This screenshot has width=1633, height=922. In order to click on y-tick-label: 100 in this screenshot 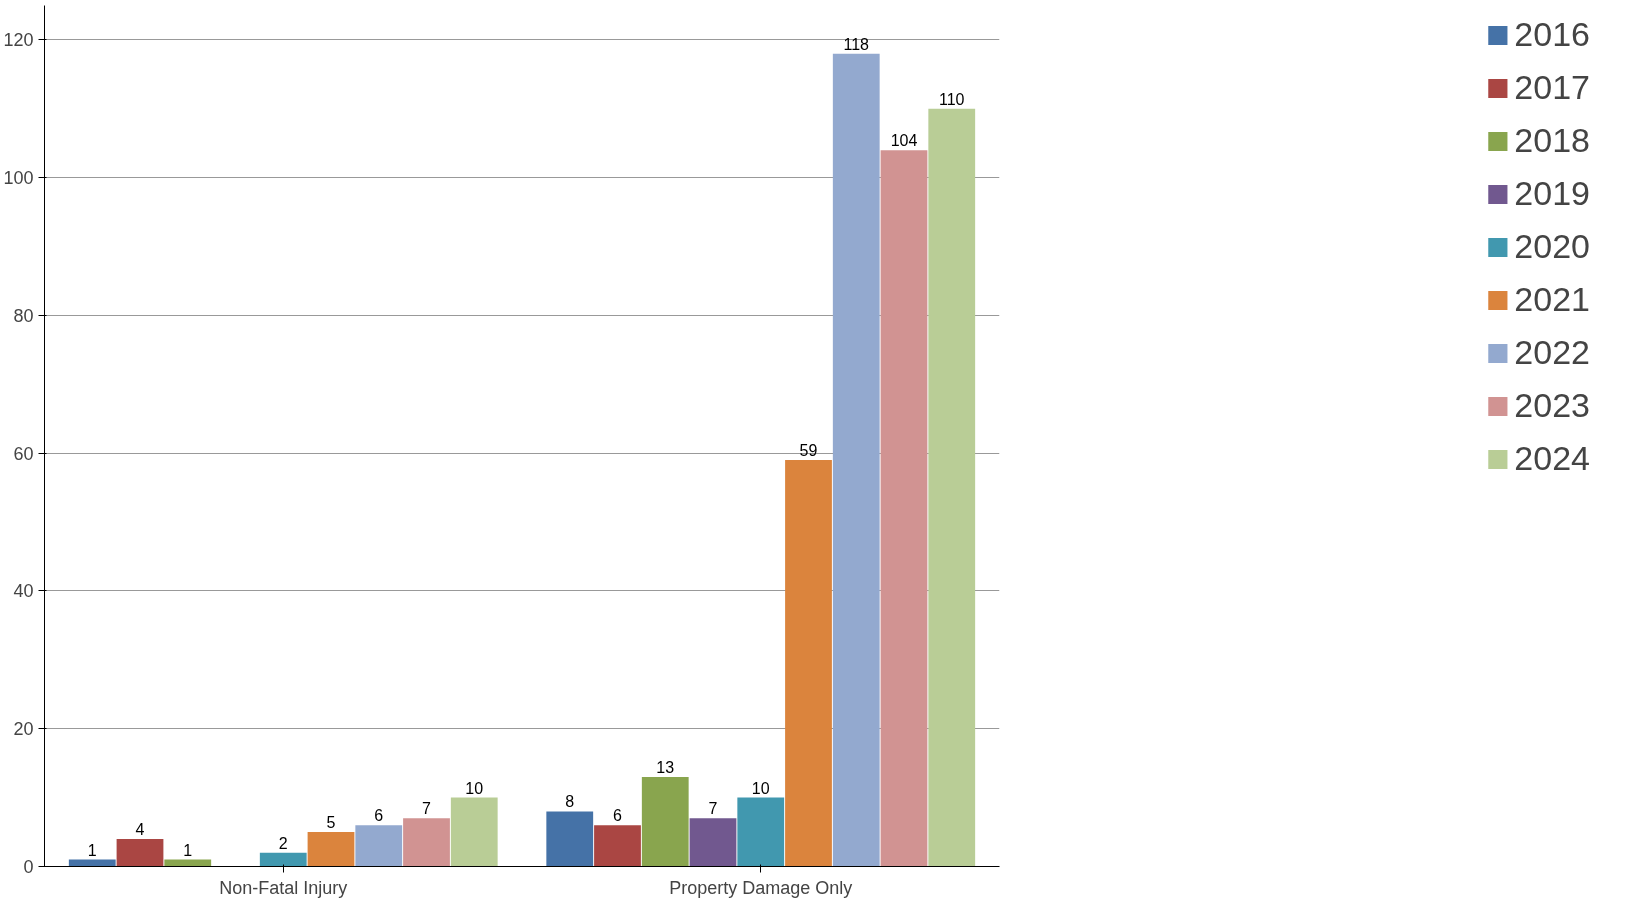, I will do `click(18, 178)`.